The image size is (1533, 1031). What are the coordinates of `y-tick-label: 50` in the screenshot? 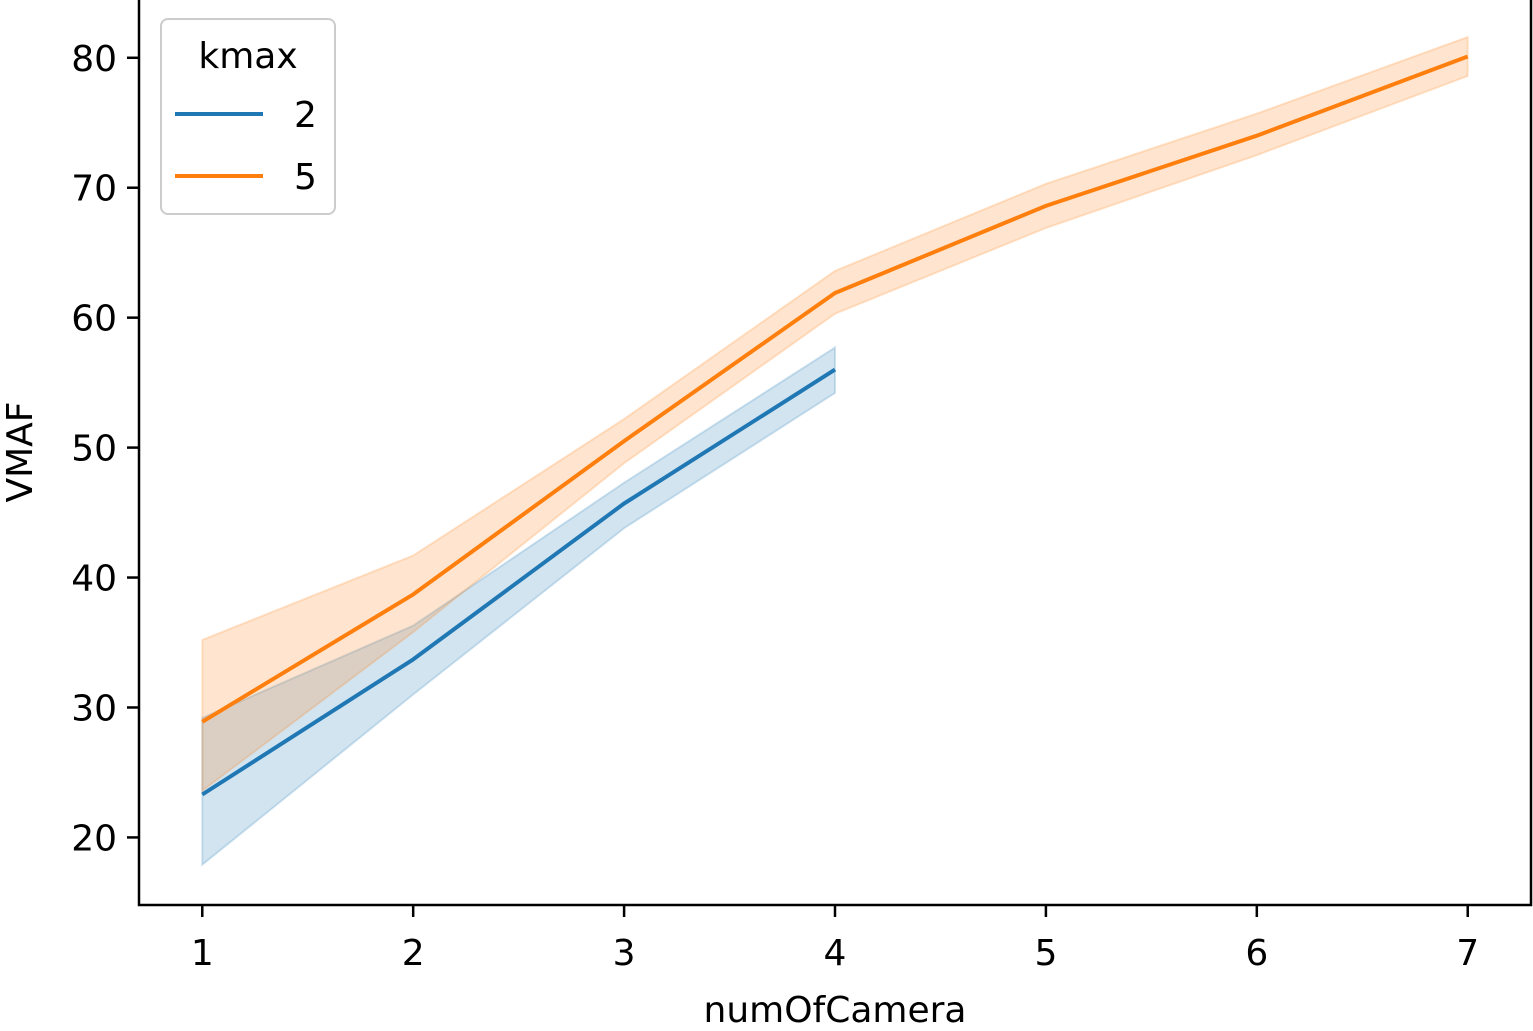 It's located at (94, 449).